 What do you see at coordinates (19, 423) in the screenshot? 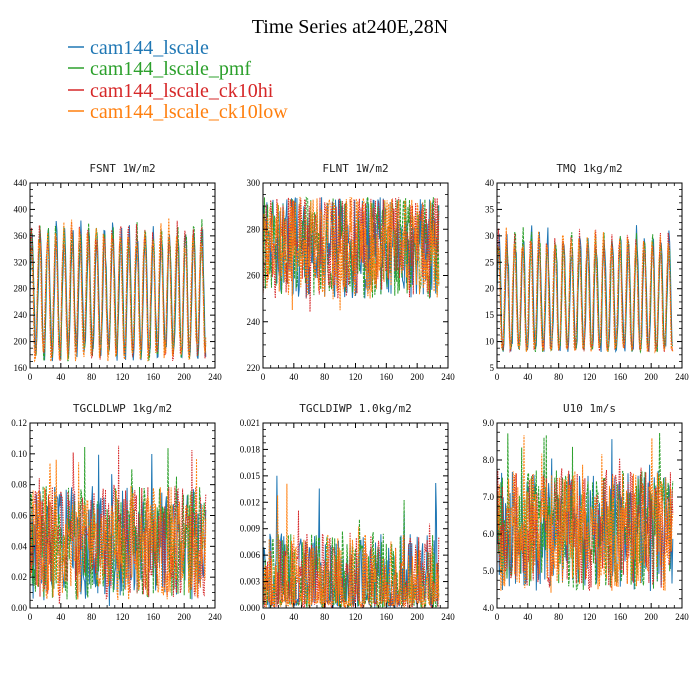
I see `y-tick-label: 0.12` at bounding box center [19, 423].